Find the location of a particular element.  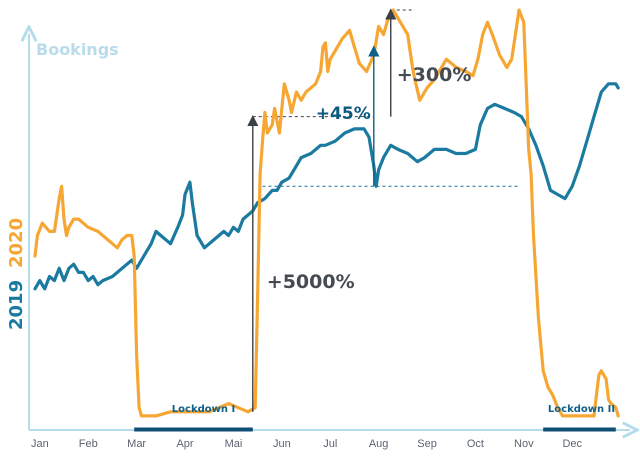

x-tick-dec: Dec is located at coordinates (572, 444).